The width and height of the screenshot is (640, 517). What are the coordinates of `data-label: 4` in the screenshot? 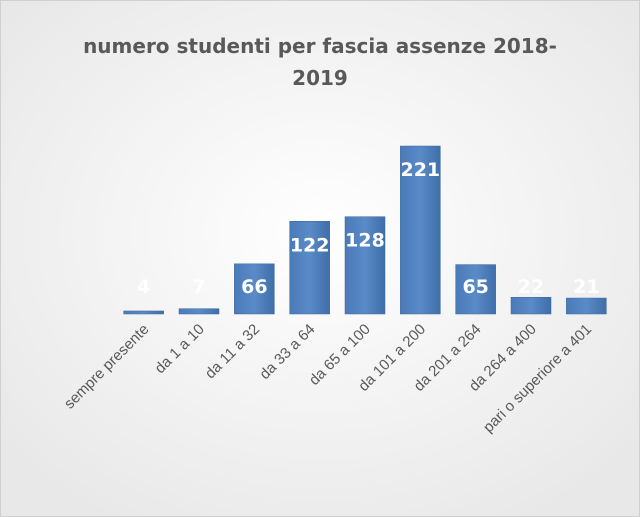 It's located at (143, 287).